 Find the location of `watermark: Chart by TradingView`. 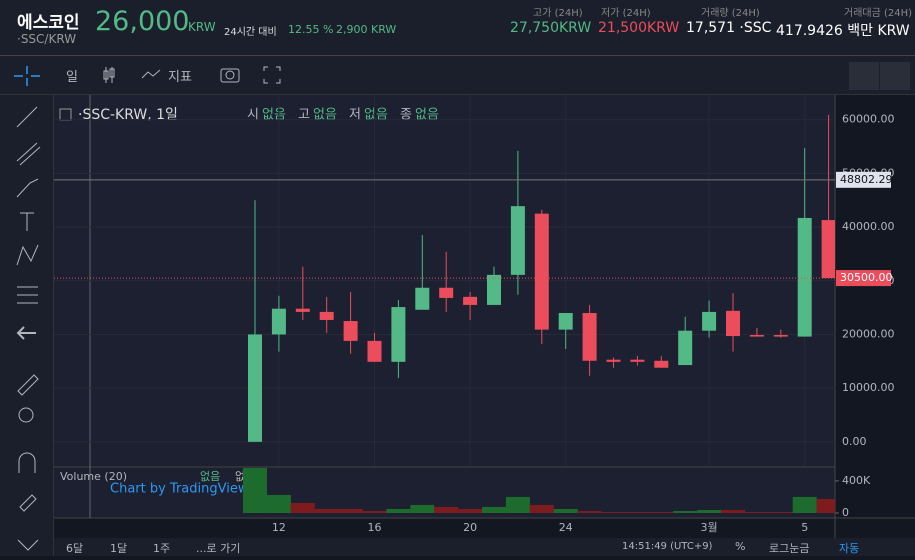

watermark: Chart by TradingView is located at coordinates (179, 489).